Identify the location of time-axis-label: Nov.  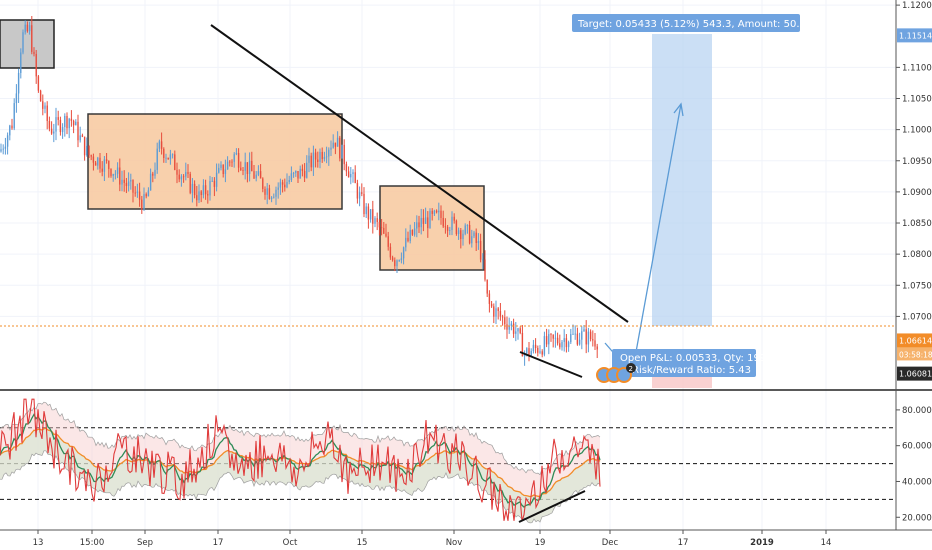
(454, 543).